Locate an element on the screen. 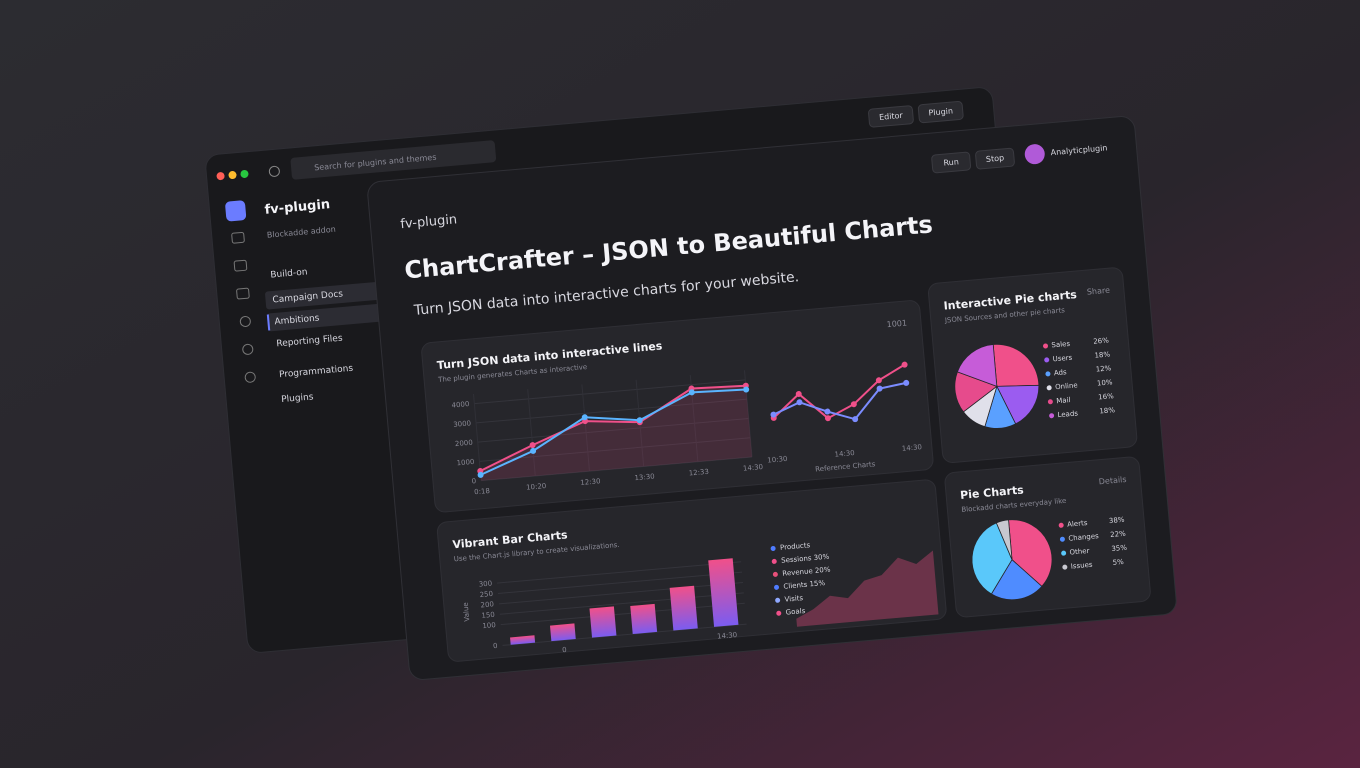 Image resolution: width=1360 pixels, height=768 pixels. card-badge: 1001 is located at coordinates (896, 323).